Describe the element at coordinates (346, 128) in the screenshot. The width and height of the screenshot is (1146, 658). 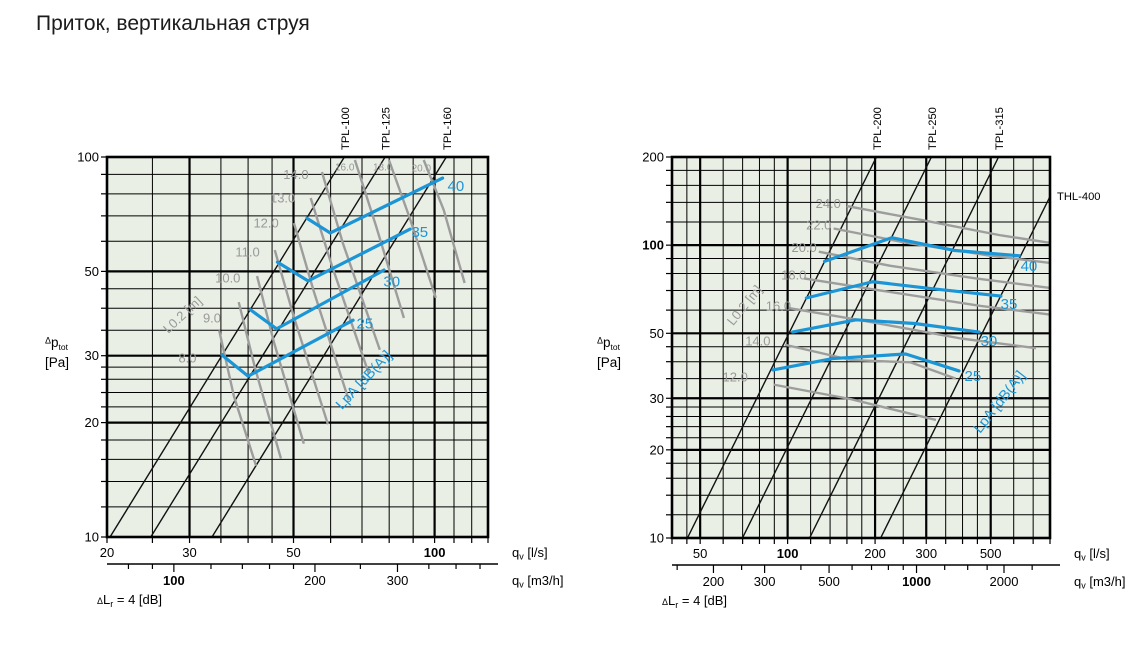
I see `fan-line-label: TPL-100` at that location.